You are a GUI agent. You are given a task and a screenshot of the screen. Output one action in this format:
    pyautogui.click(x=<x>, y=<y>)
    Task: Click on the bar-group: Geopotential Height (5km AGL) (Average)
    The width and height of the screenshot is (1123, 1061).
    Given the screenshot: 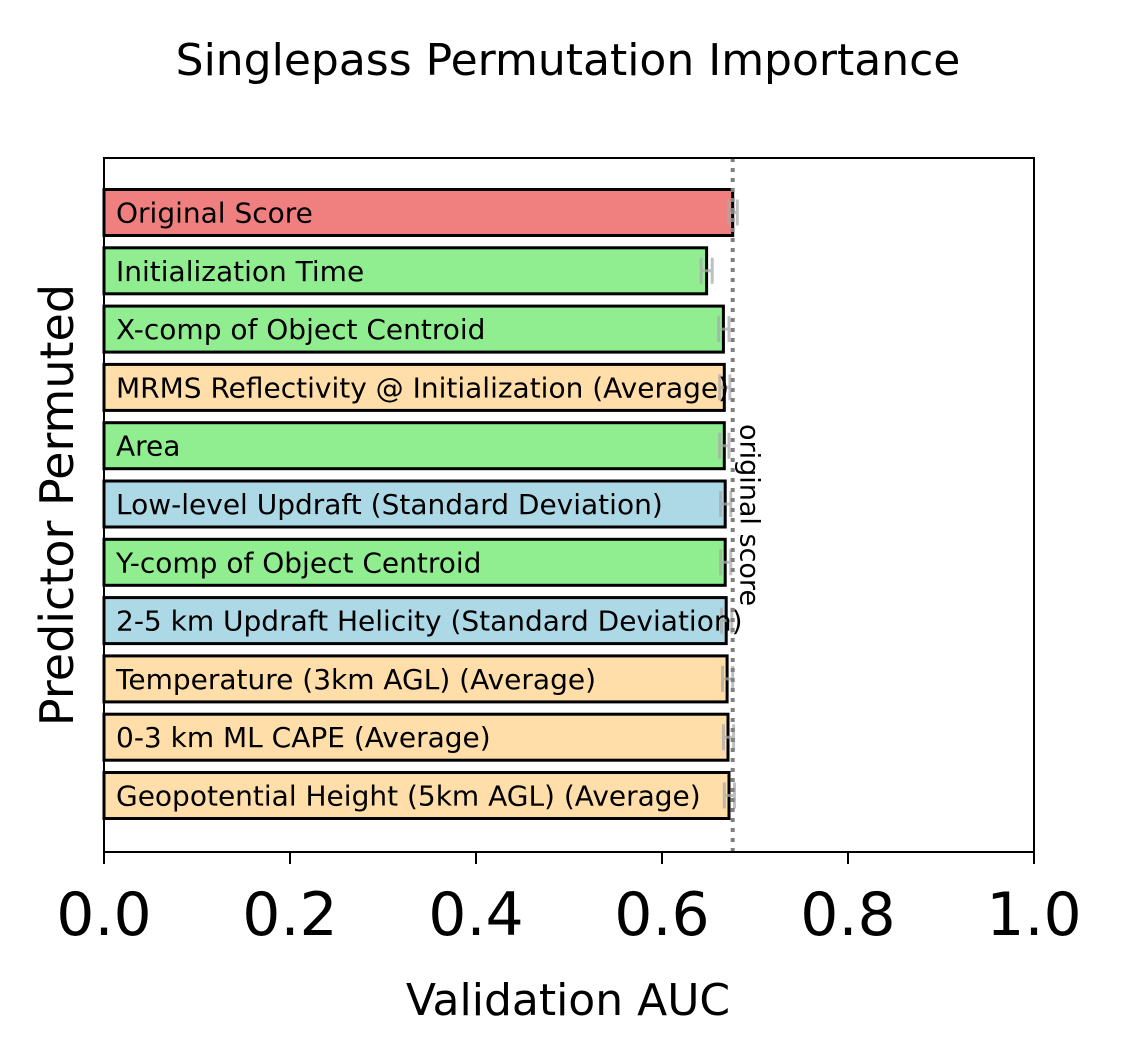 What is the action you would take?
    pyautogui.click(x=419, y=795)
    